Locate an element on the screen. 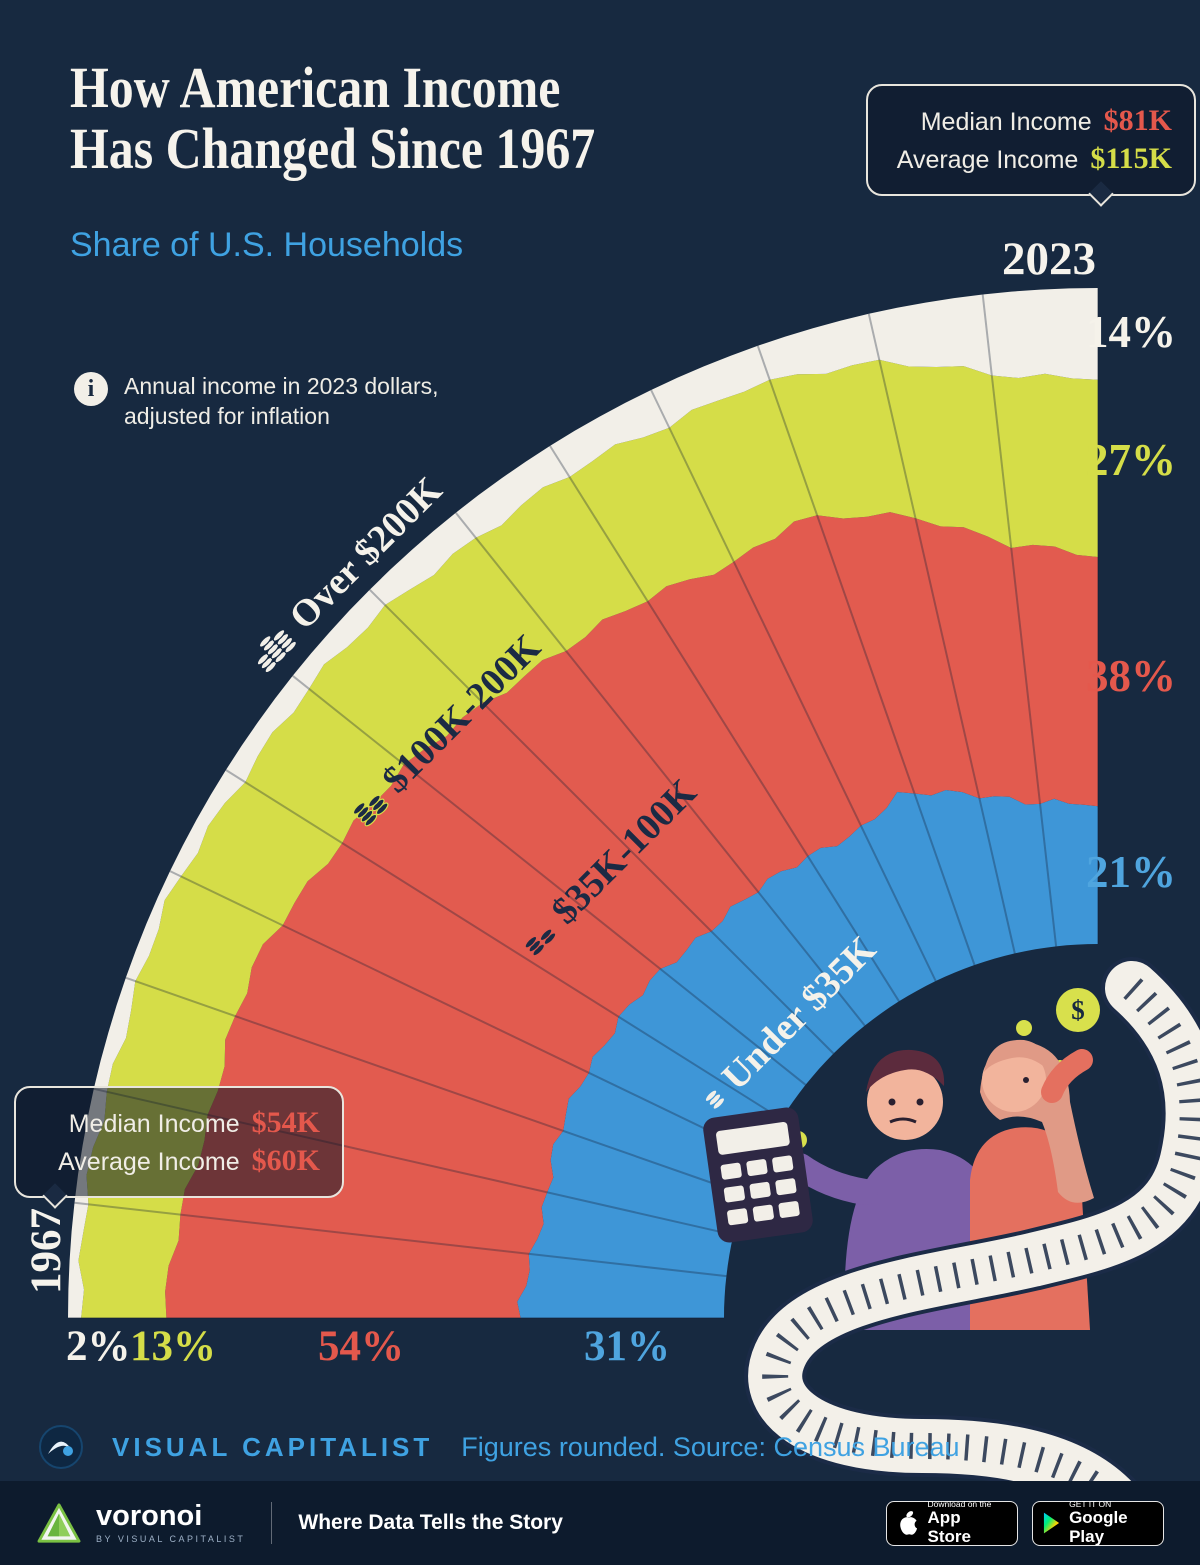 This screenshot has width=1200, height=1565. median-income-value-2023: $81K is located at coordinates (1137, 120).